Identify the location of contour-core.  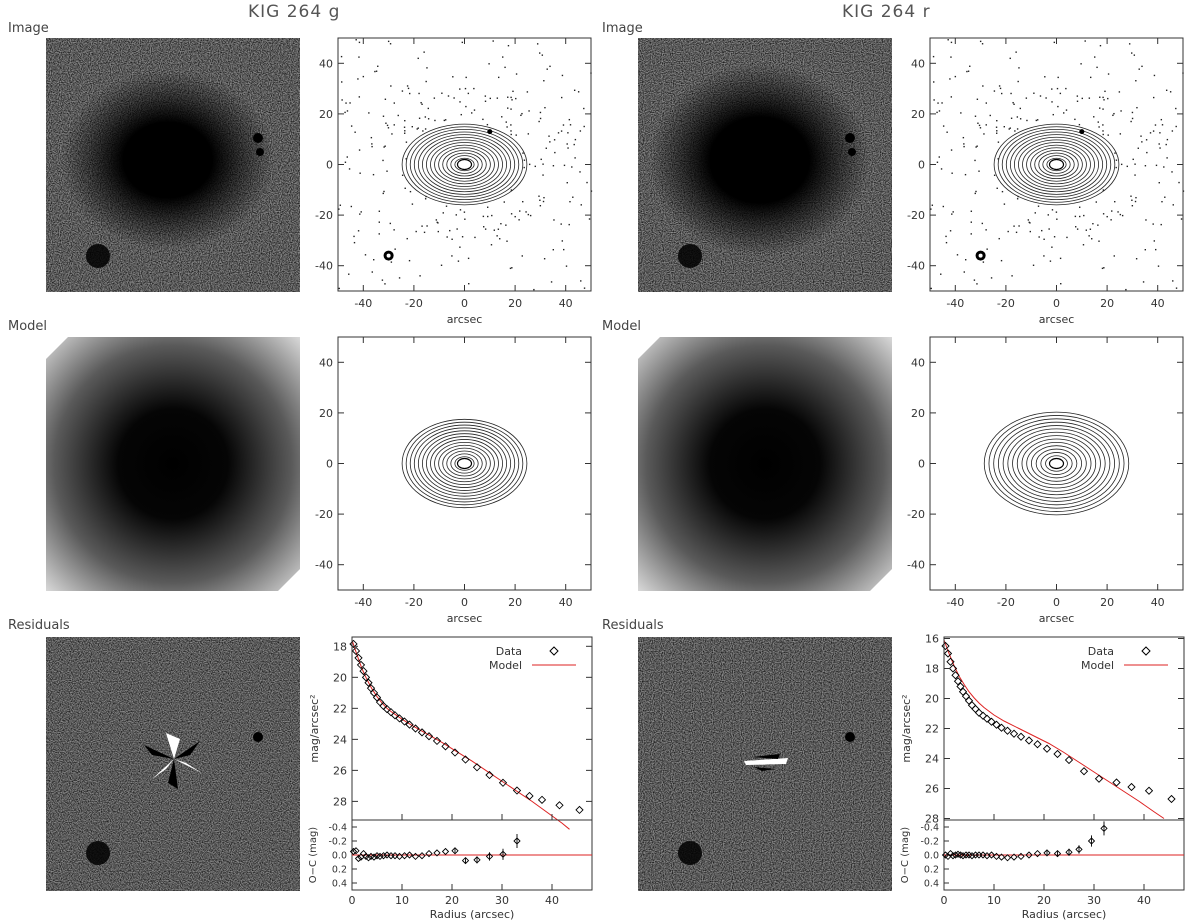
(464, 164).